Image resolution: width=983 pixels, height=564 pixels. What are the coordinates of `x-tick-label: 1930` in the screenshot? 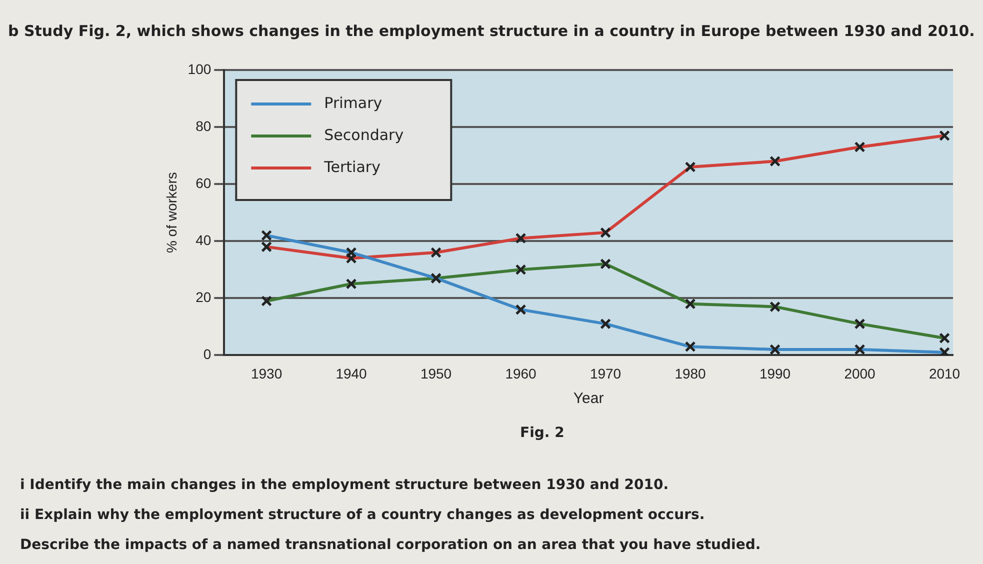 It's located at (266, 373).